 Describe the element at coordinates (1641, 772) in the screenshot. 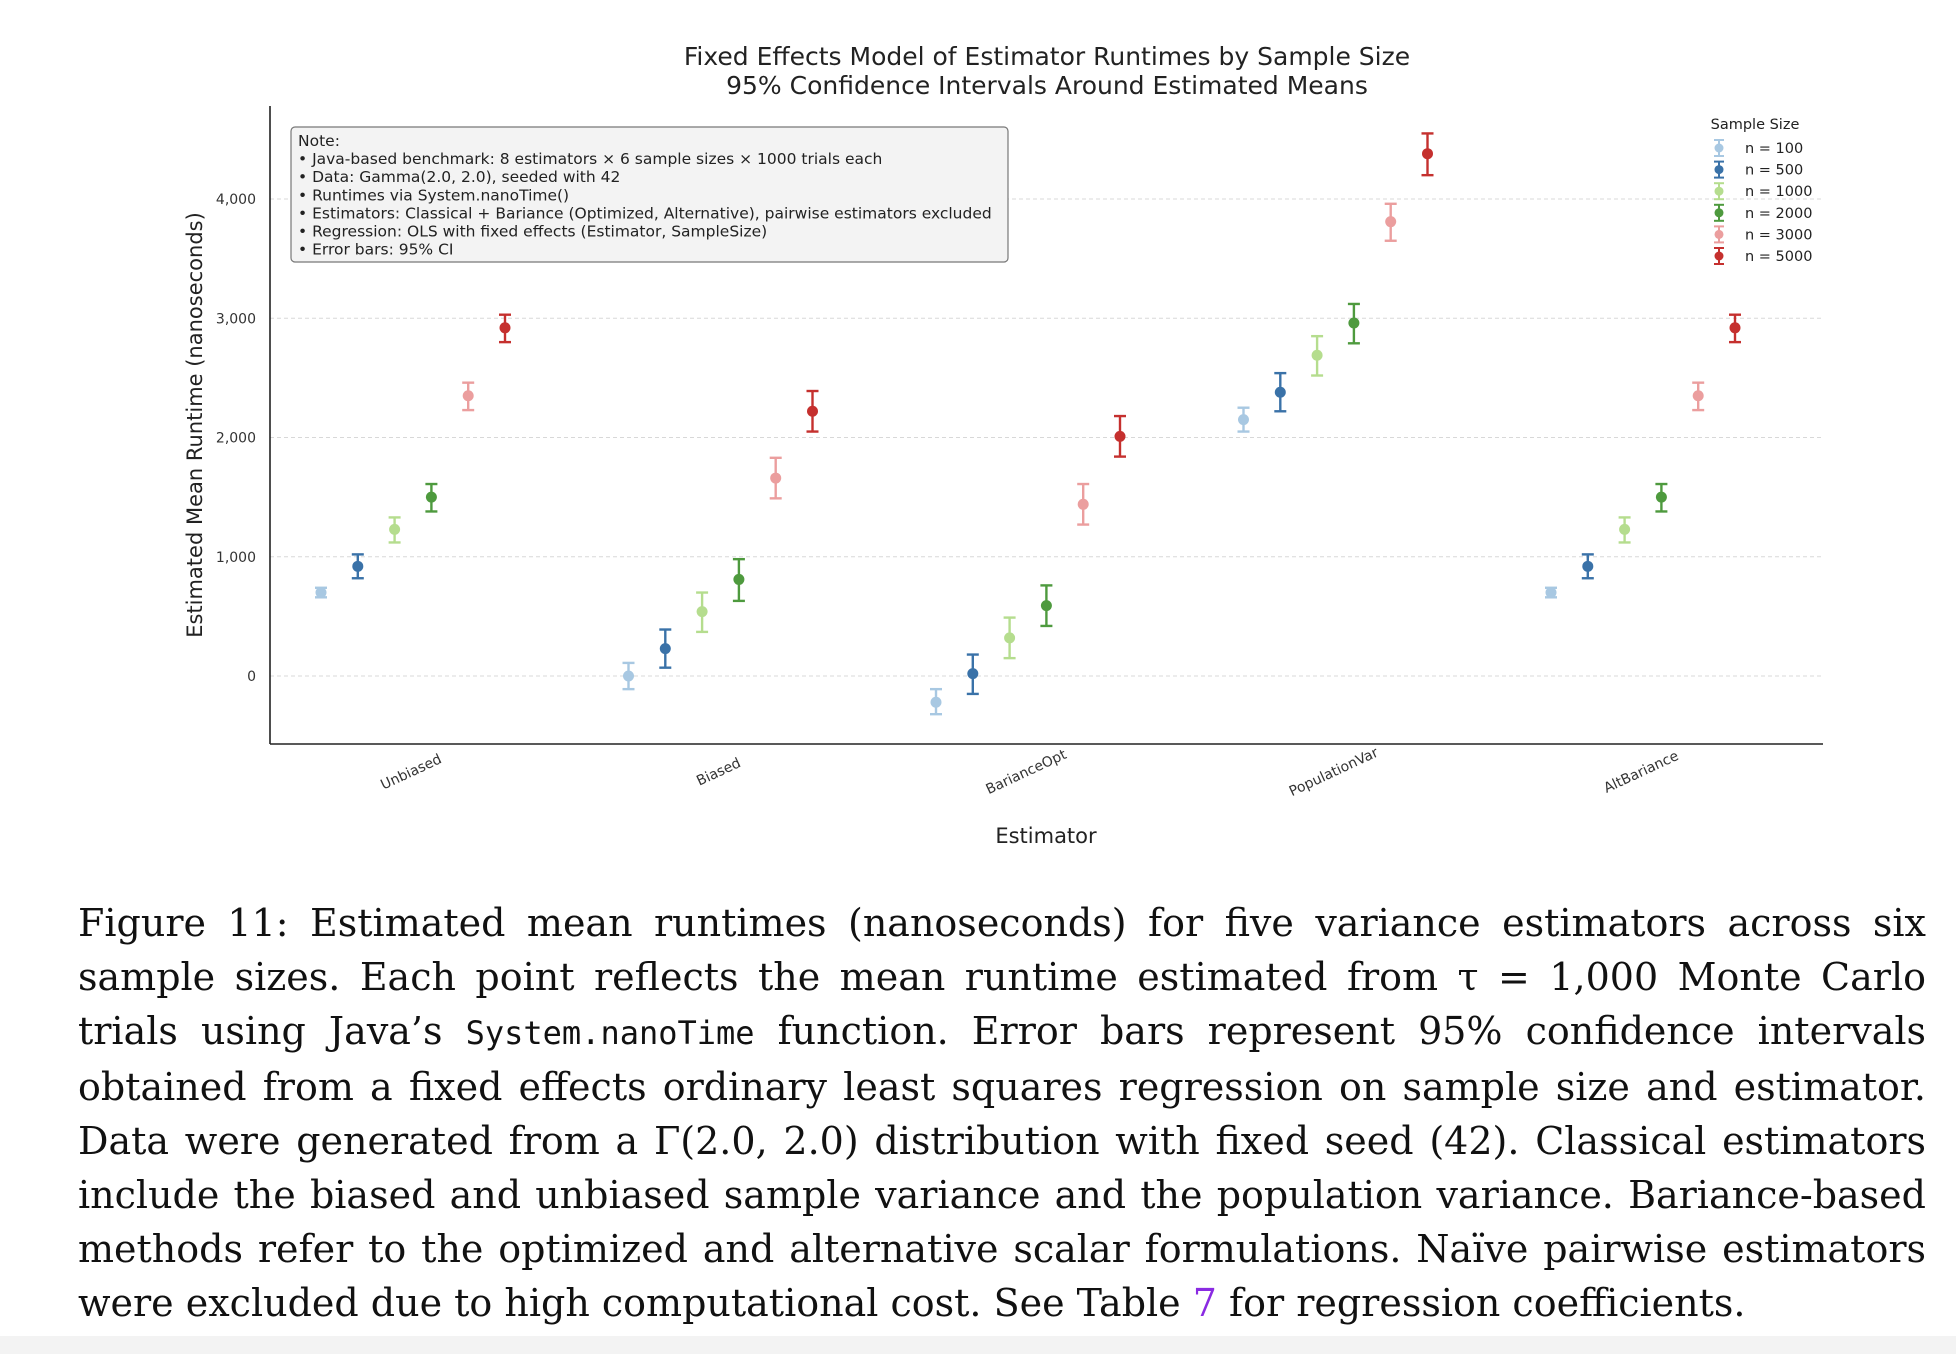

I see `x-tick-label: AltBariance` at that location.